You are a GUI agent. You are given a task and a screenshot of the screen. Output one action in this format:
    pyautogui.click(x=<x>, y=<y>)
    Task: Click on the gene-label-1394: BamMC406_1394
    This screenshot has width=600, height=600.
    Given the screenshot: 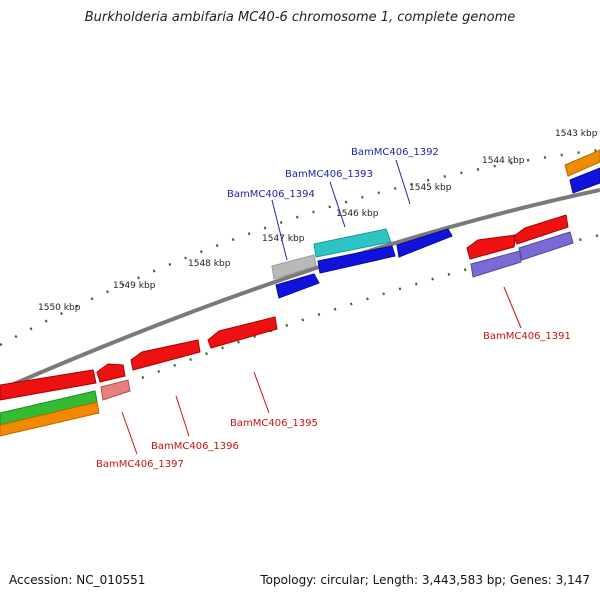 What is the action you would take?
    pyautogui.click(x=271, y=194)
    